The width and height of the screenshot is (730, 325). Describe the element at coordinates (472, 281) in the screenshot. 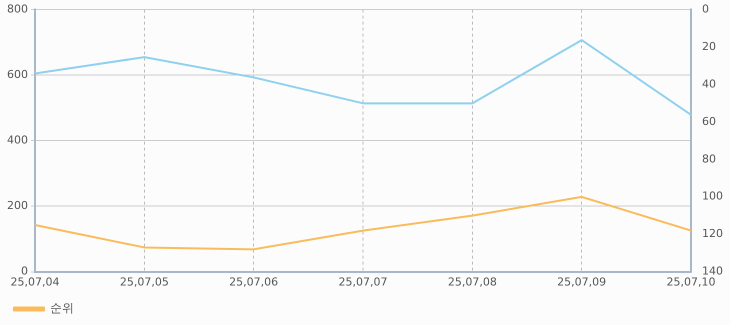

I see `x-tick-label: 25,07,08` at that location.